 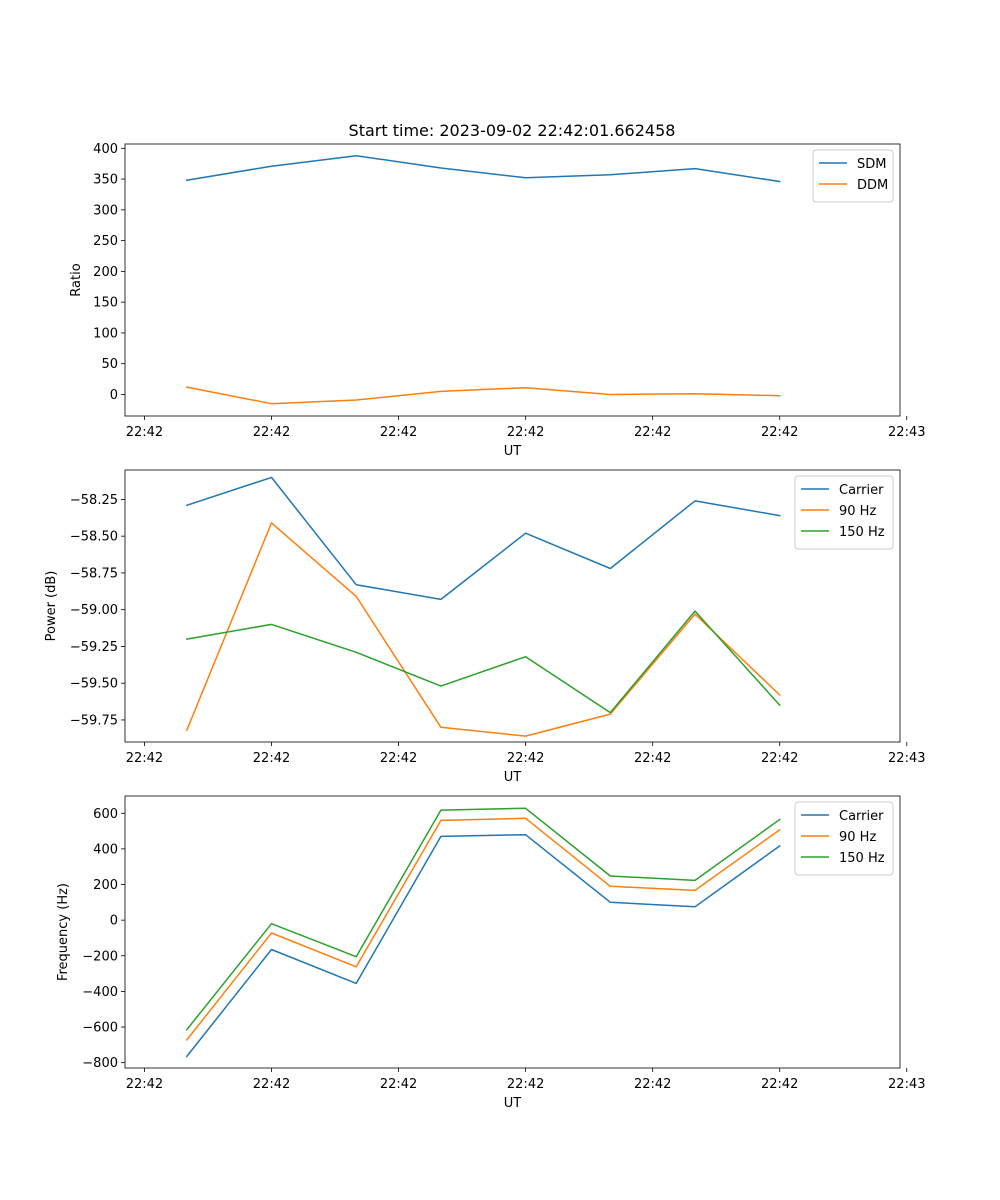 I want to click on y-tick-label: −59.75, so click(x=94, y=720).